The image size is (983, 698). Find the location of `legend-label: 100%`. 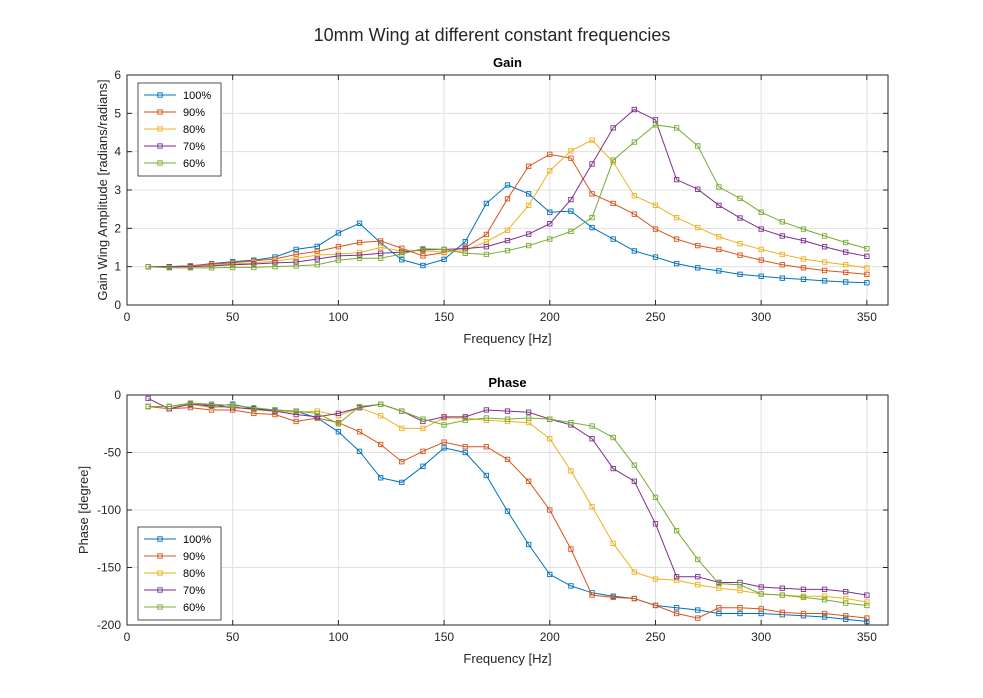

legend-label: 100% is located at coordinates (197, 540).